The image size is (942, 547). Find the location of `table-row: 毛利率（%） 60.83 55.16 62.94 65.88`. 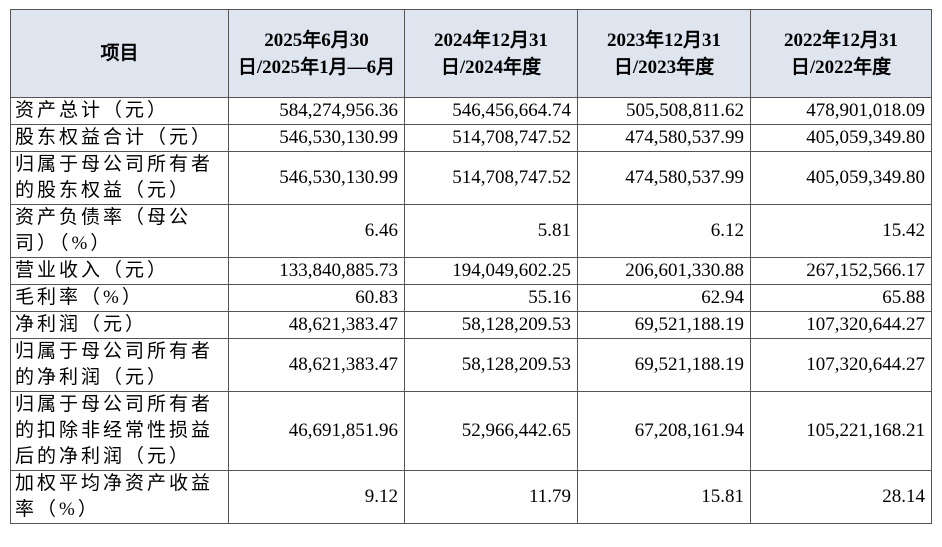

table-row: 毛利率（%） 60.83 55.16 62.94 65.88 is located at coordinates (471, 298).